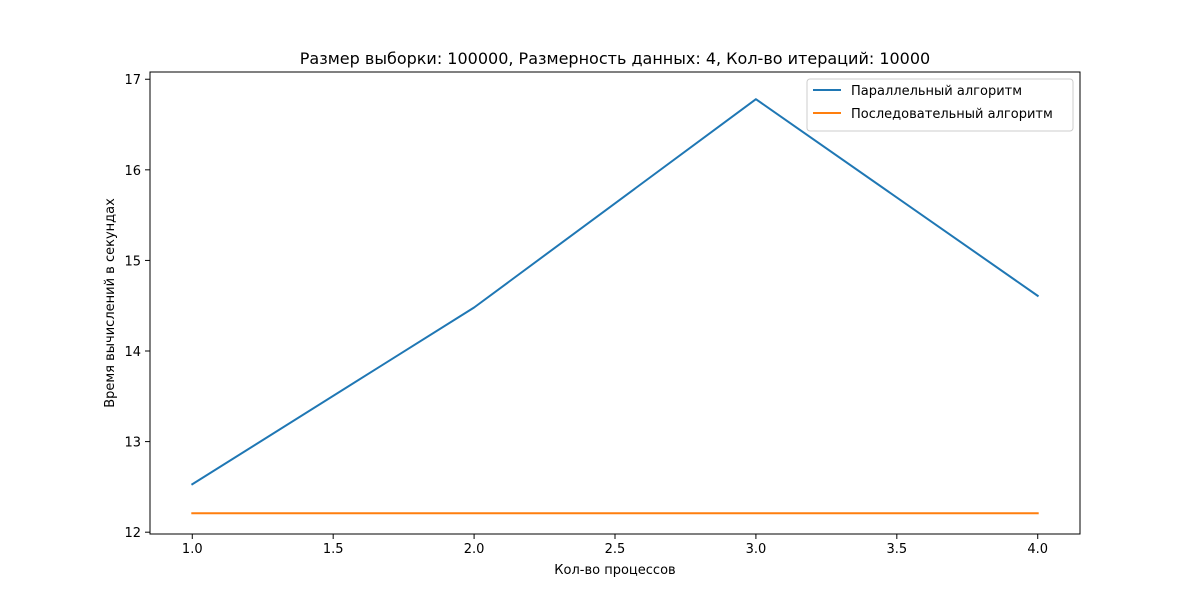 The image size is (1200, 600). I want to click on y-axis-ticks: 12 13 14 15 16 17, so click(137, 307).